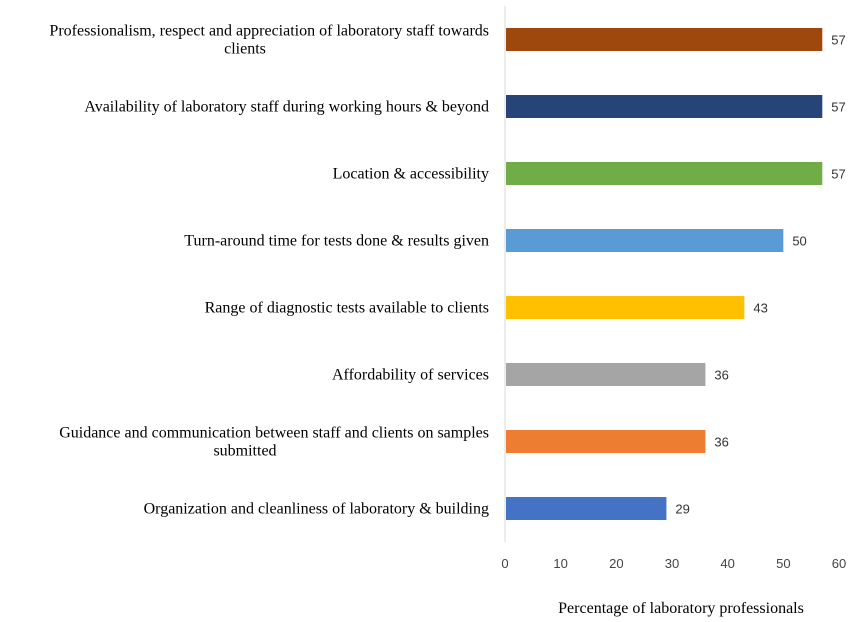  I want to click on x-tick-label: 20, so click(616, 563).